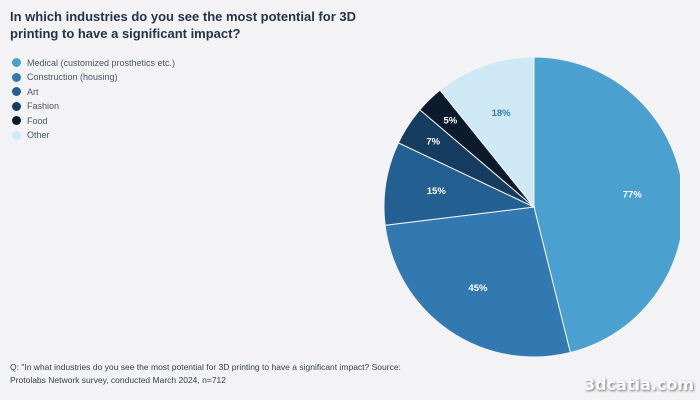  Describe the element at coordinates (450, 120) in the screenshot. I see `data-label: 5%` at that location.